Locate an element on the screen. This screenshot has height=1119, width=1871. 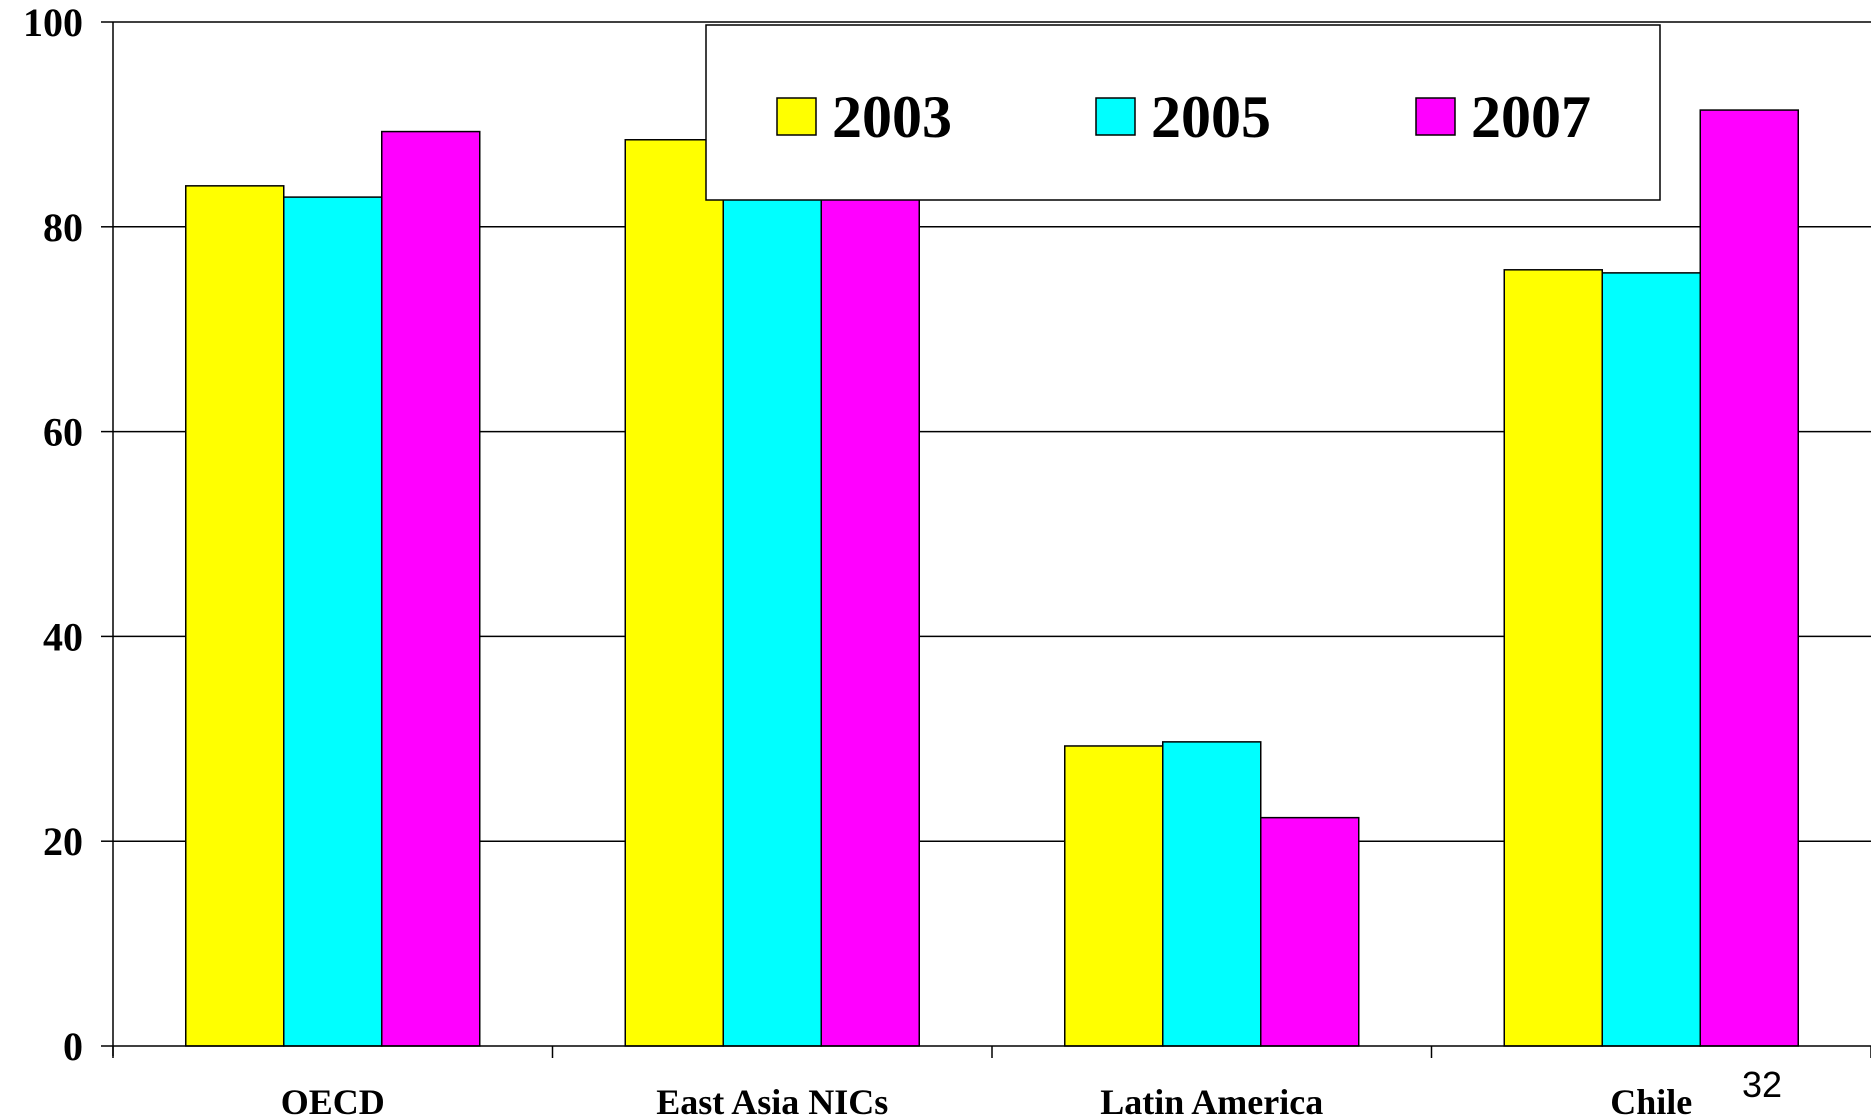
bar-oecd-2003 is located at coordinates (235, 616).